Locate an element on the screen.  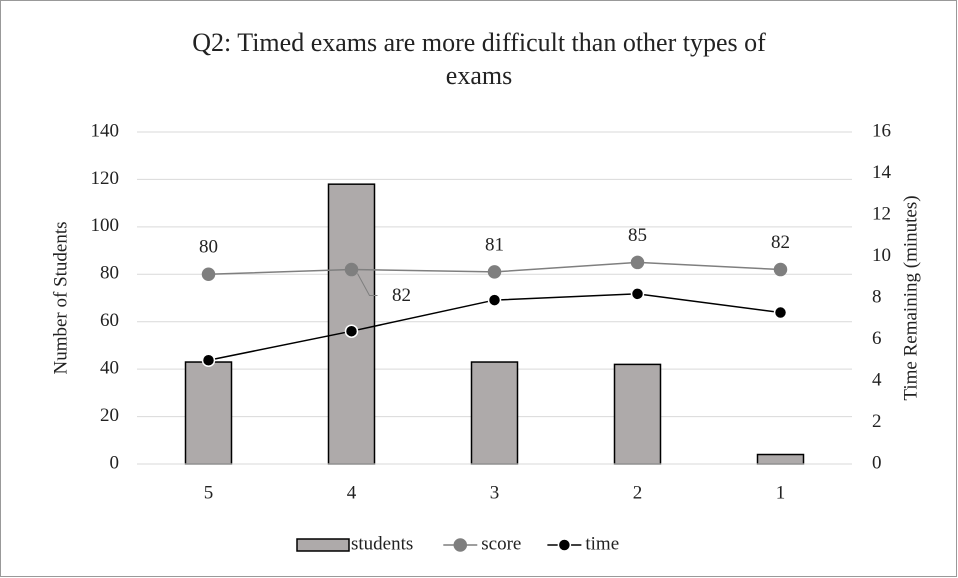
y2-axis-title: Time Remaining (minutes) is located at coordinates (910, 297).